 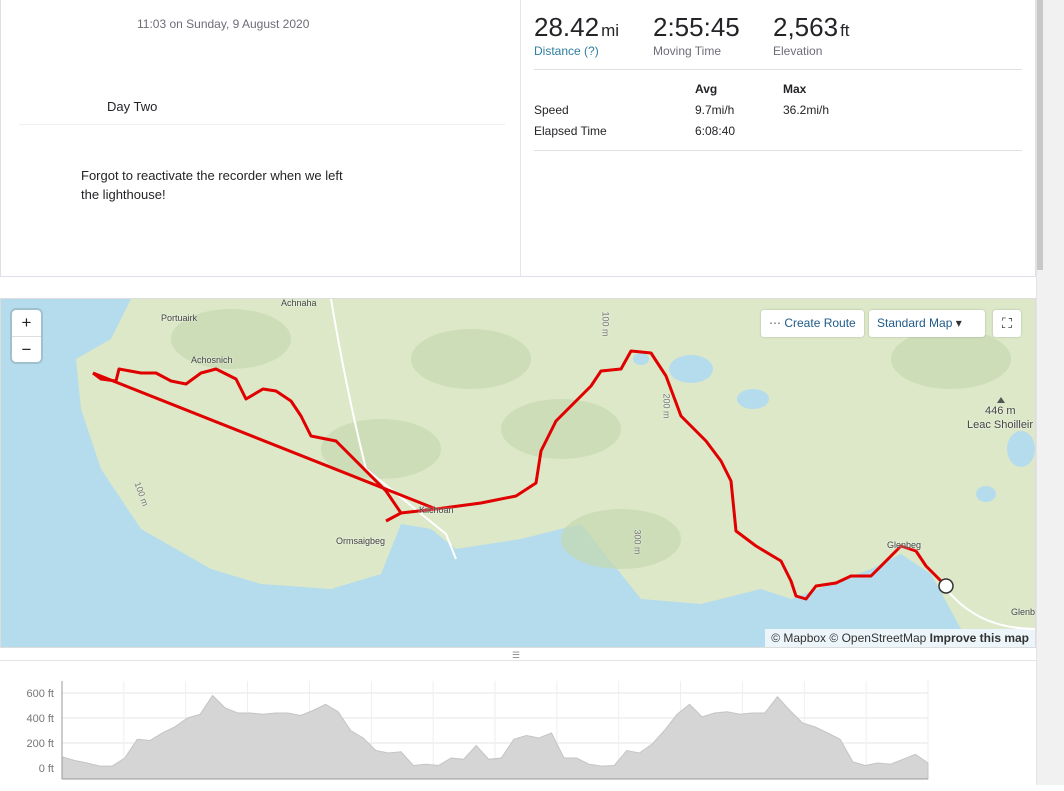 What do you see at coordinates (666, 406) in the screenshot?
I see `contour-label: 200 m` at bounding box center [666, 406].